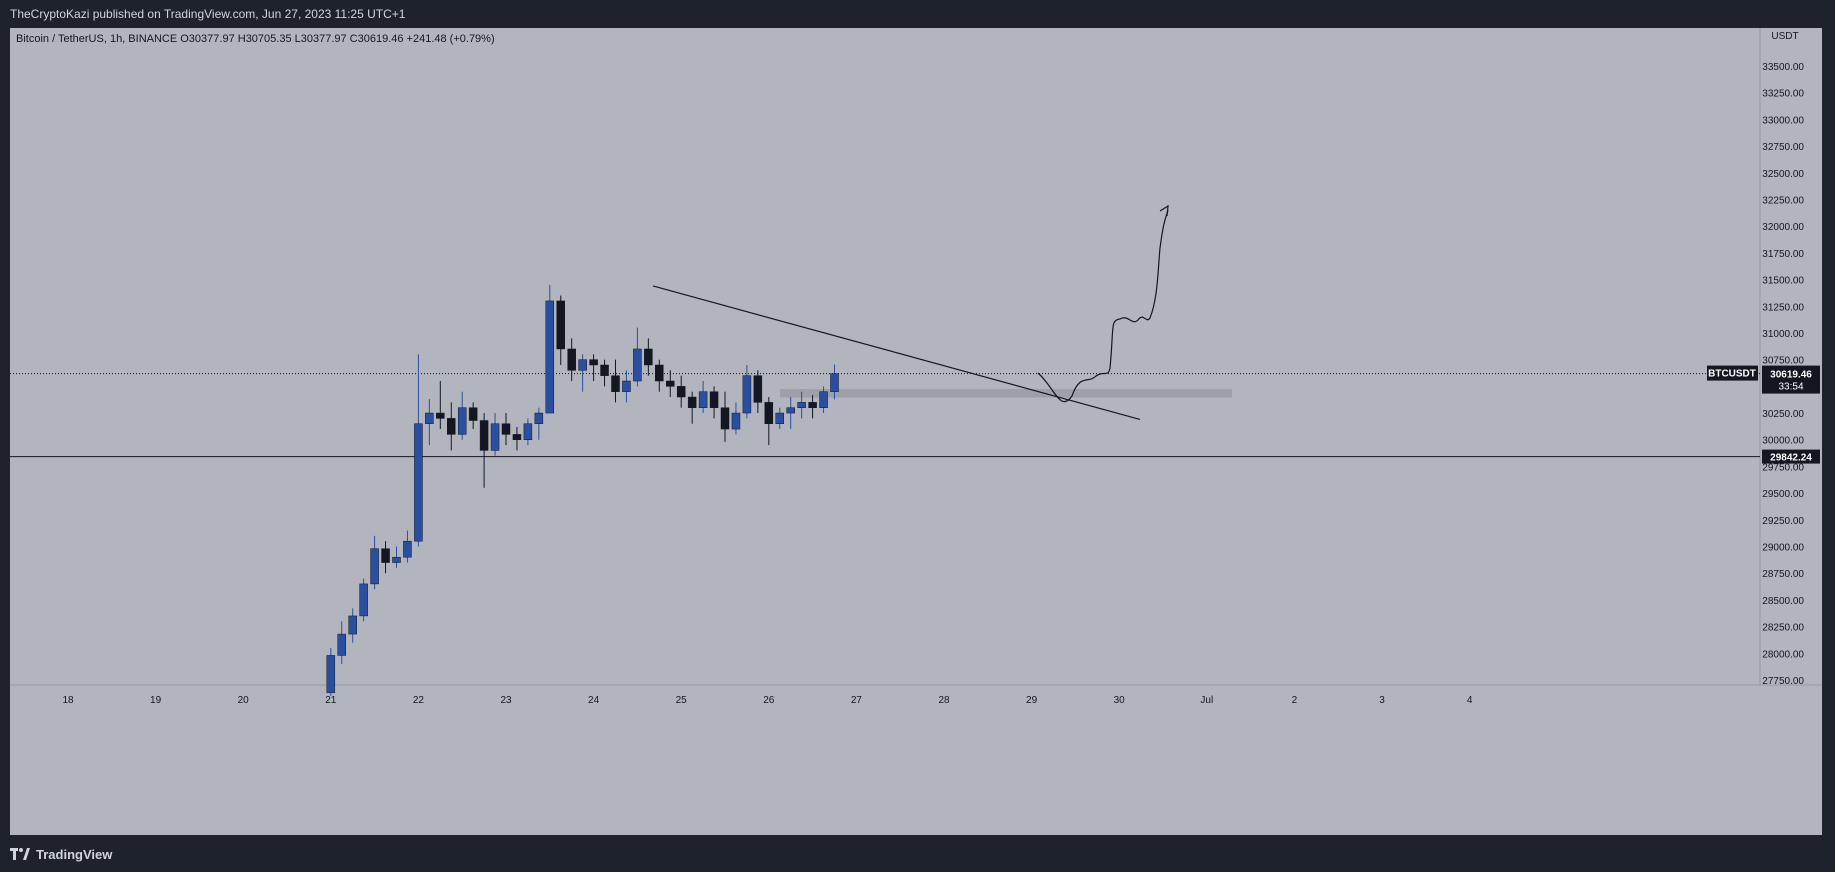 This screenshot has height=872, width=1835. I want to click on y-tick-label: 29000.00, so click(1783, 548).